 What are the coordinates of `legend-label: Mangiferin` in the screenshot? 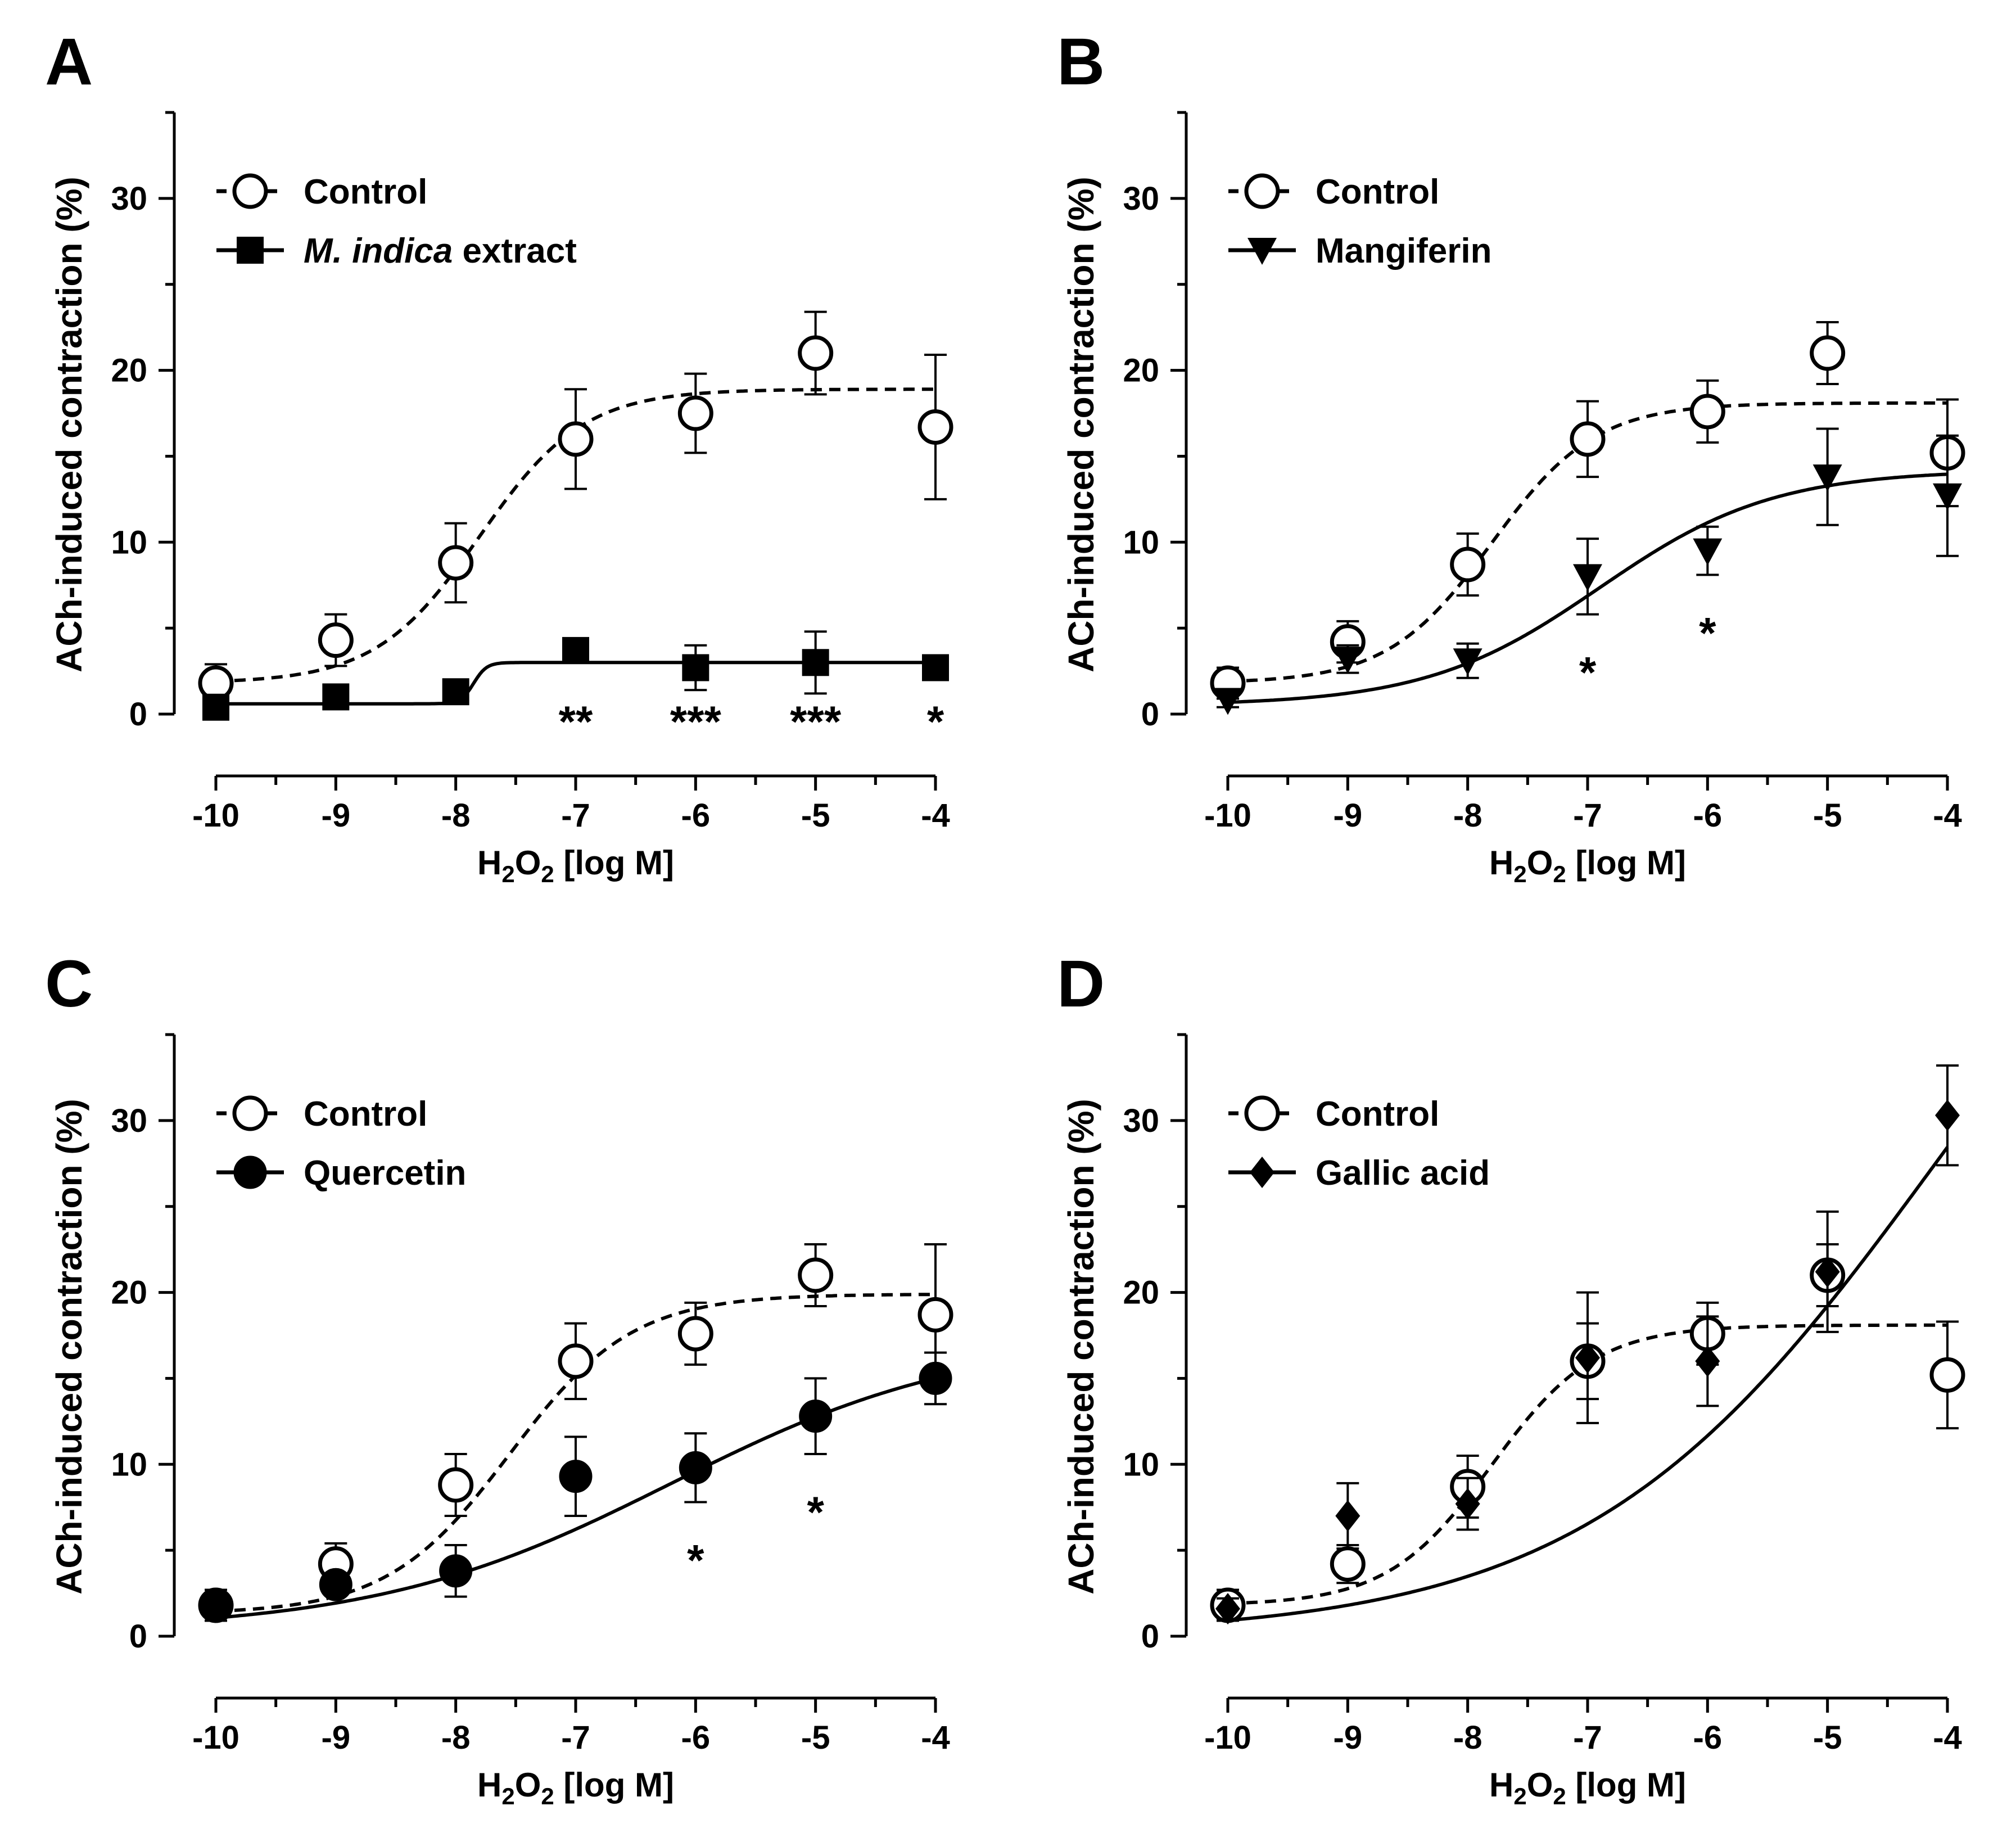 It's located at (1403, 251).